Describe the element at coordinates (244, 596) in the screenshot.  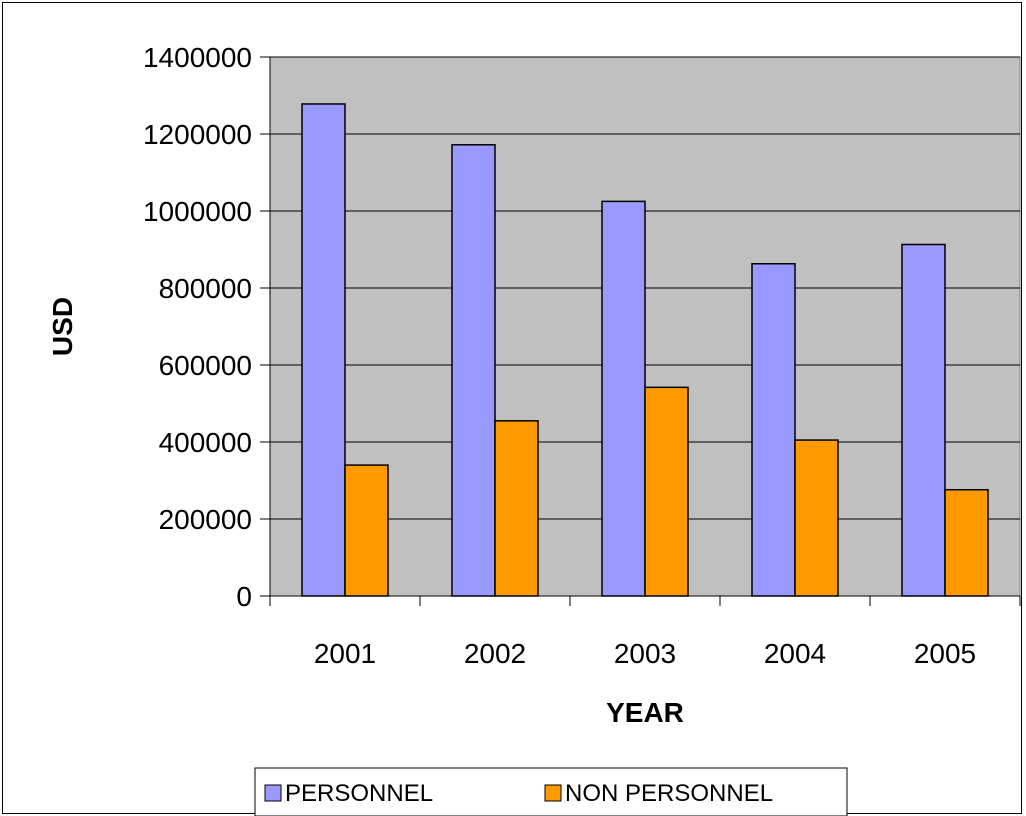
I see `y-tick-label: 0` at that location.